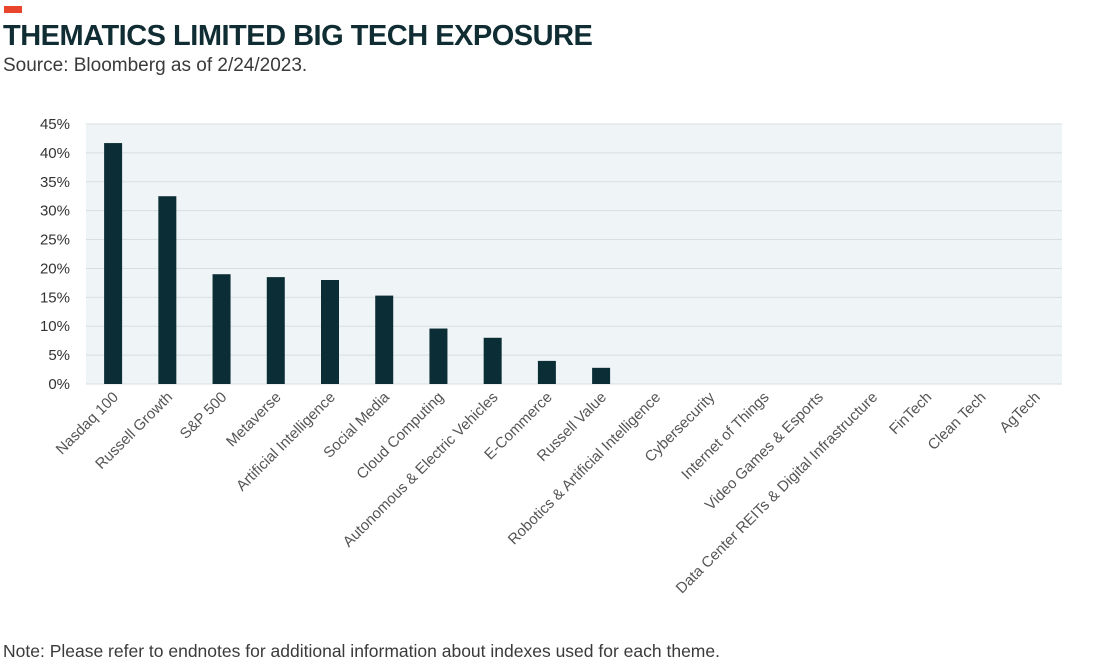  What do you see at coordinates (55, 297) in the screenshot?
I see `y-tick-label: 15%` at bounding box center [55, 297].